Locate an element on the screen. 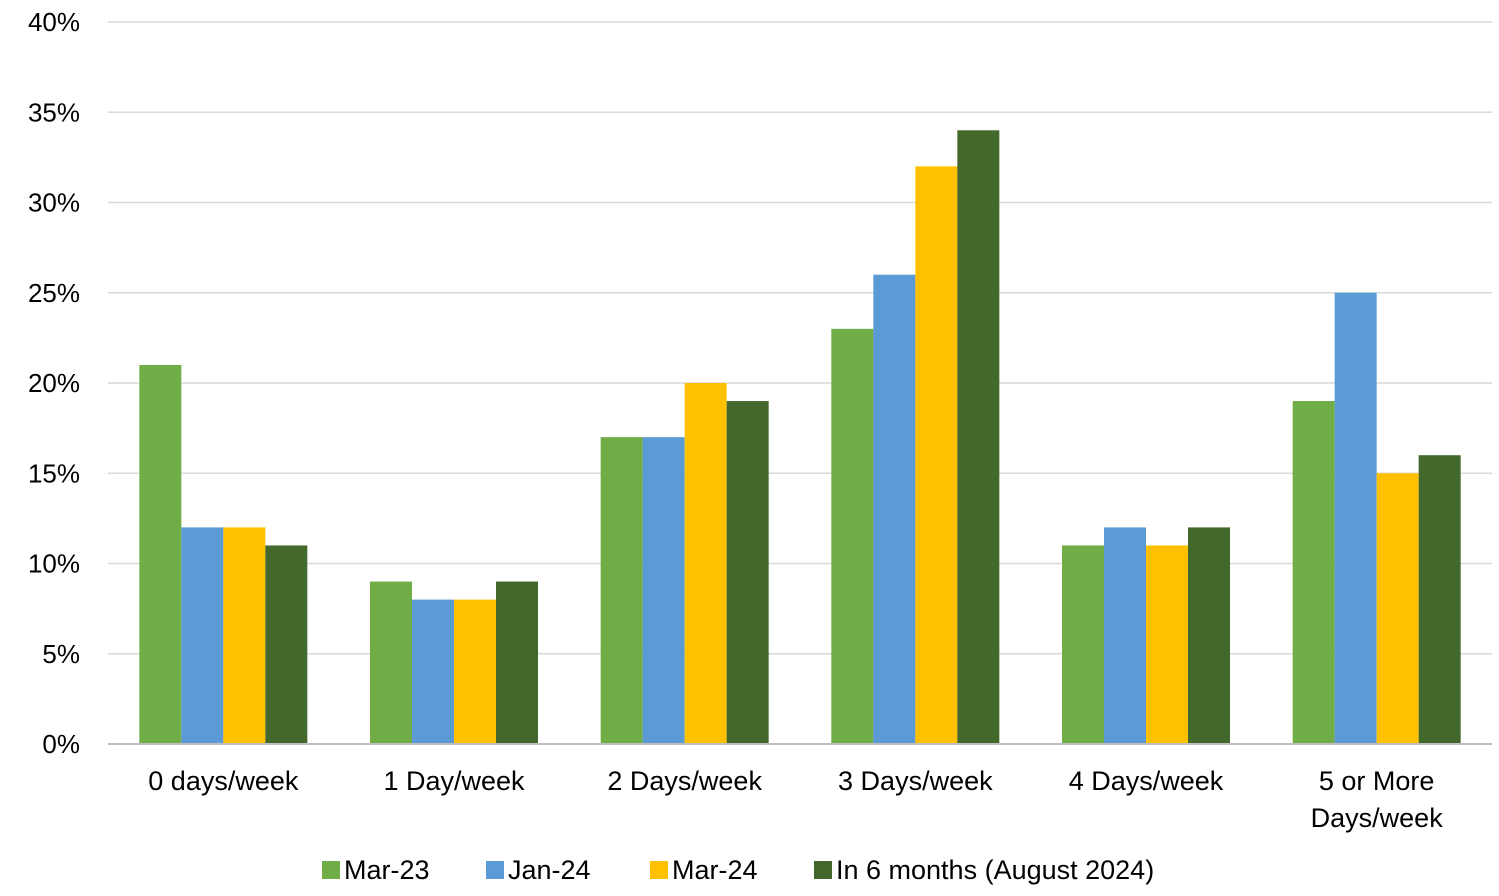  x-tick-label: Days/week is located at coordinates (1377, 818).